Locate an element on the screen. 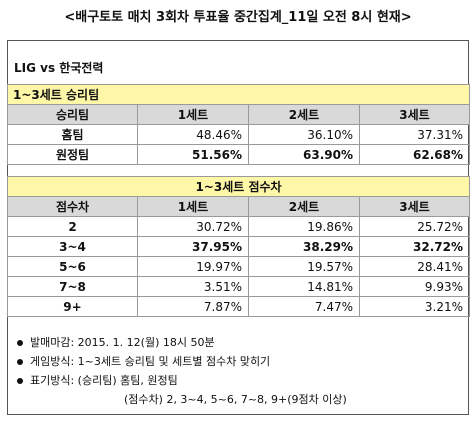  table-cell: 7.87% is located at coordinates (193, 306).